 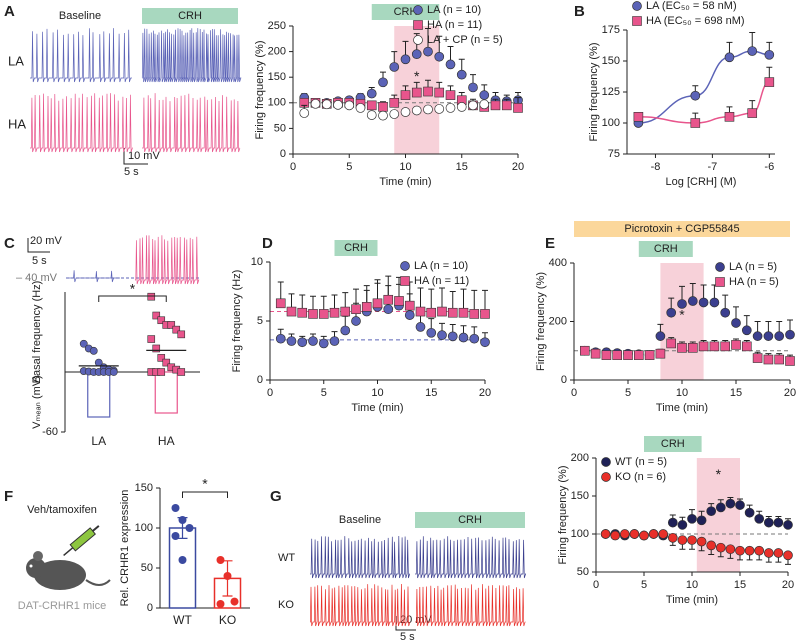 What do you see at coordinates (611, 30) in the screenshot?
I see `y-tick-label: 175` at bounding box center [611, 30].